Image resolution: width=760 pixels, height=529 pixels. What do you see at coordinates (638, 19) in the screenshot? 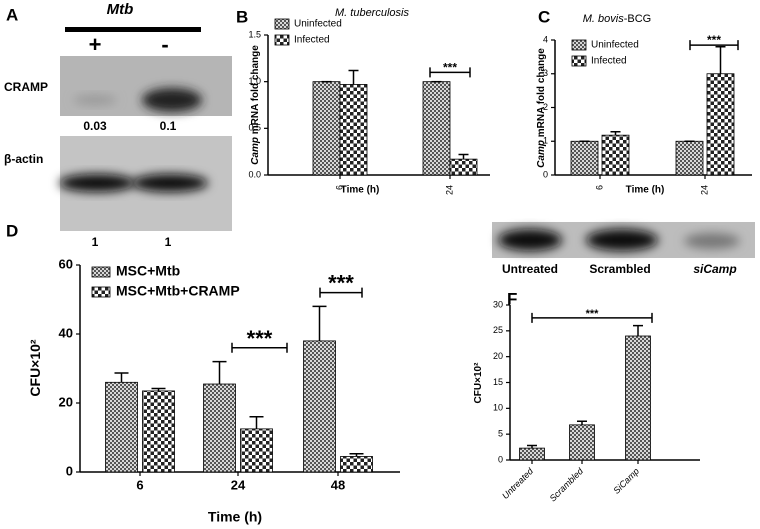
I see `chart-title-part: -BCG` at bounding box center [638, 19].